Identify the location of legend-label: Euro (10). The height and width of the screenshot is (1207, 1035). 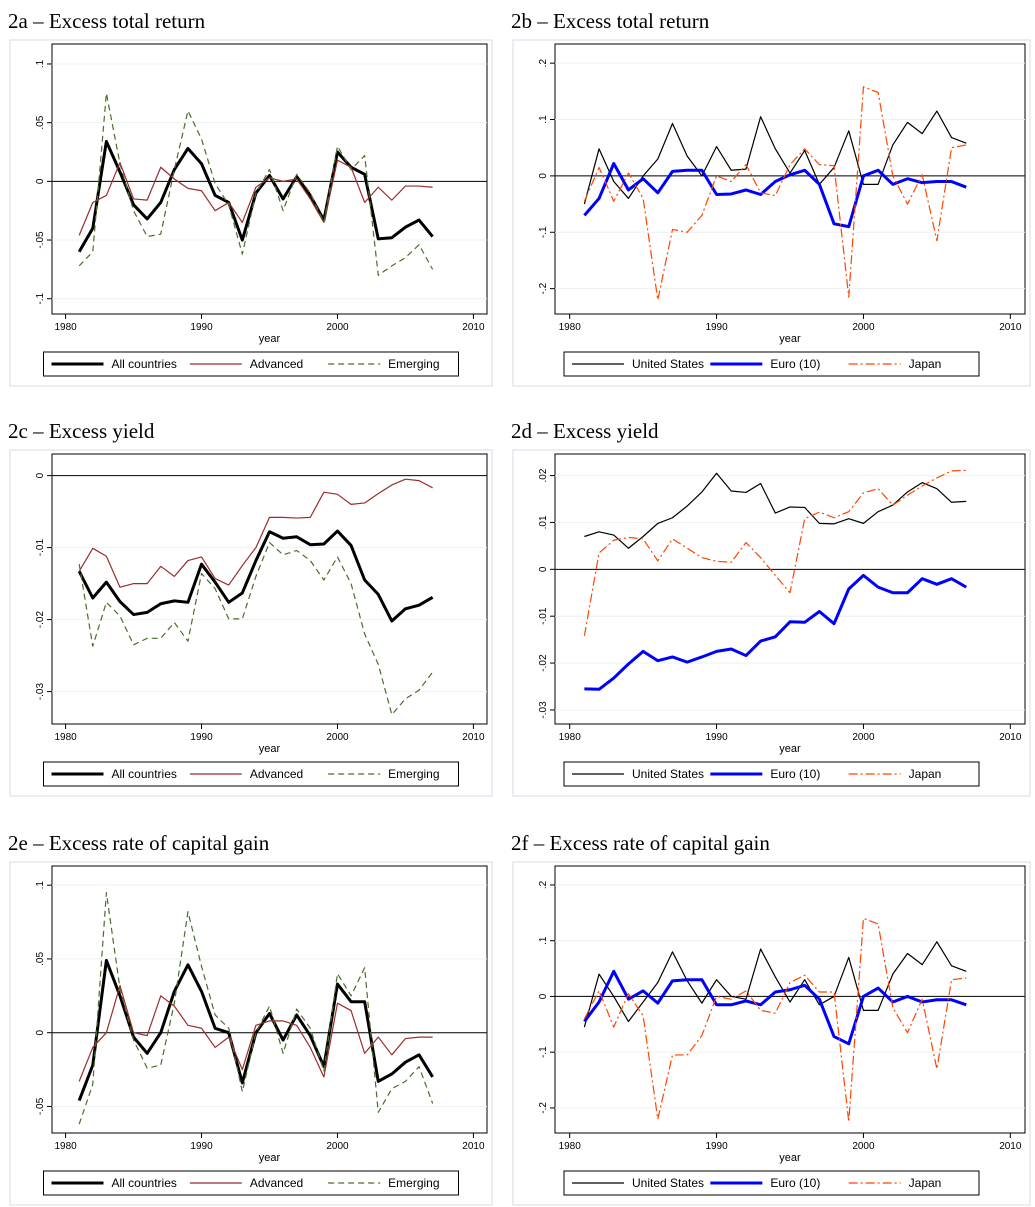
(795, 1183).